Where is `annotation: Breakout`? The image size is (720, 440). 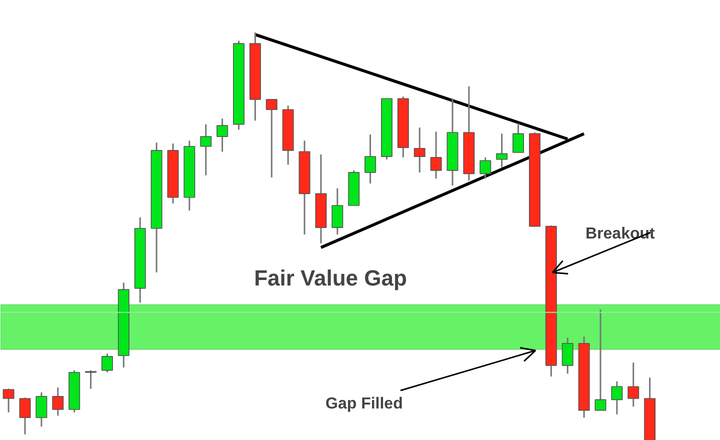 annotation: Breakout is located at coordinates (621, 234).